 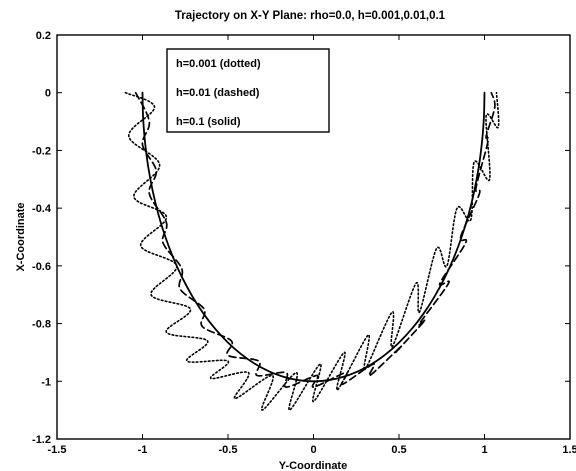 What do you see at coordinates (313, 465) in the screenshot?
I see `x-axis-label: Y-Coordinate` at bounding box center [313, 465].